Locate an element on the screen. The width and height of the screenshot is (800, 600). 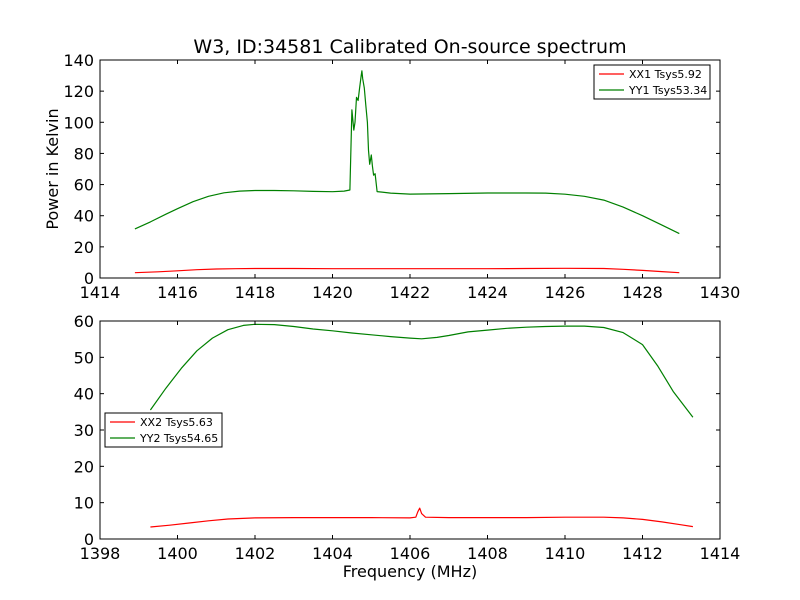
x-tick-label: 1412 is located at coordinates (642, 553).